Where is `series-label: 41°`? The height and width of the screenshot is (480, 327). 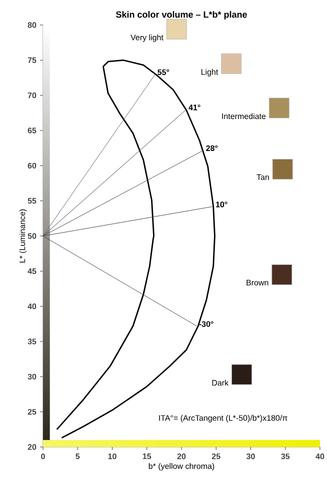 series-label: 41° is located at coordinates (194, 107).